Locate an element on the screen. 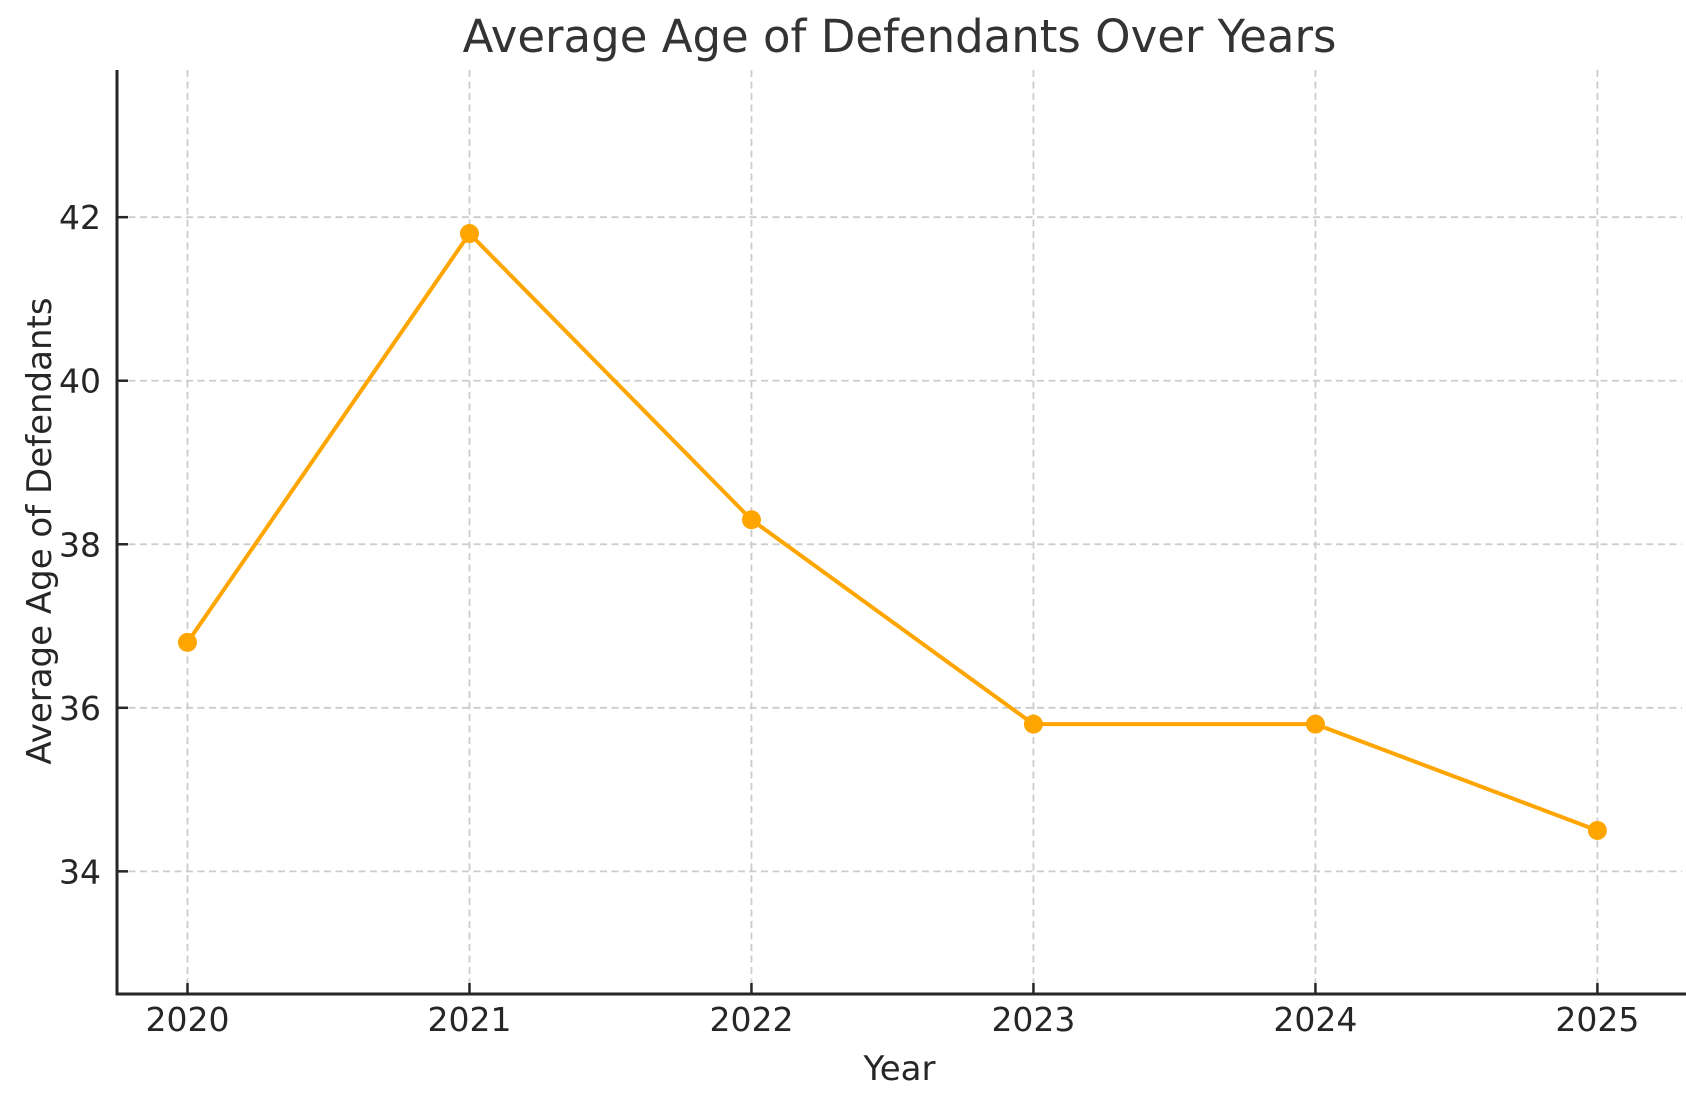  x-tick-label-2025: 2025 is located at coordinates (1597, 1019).